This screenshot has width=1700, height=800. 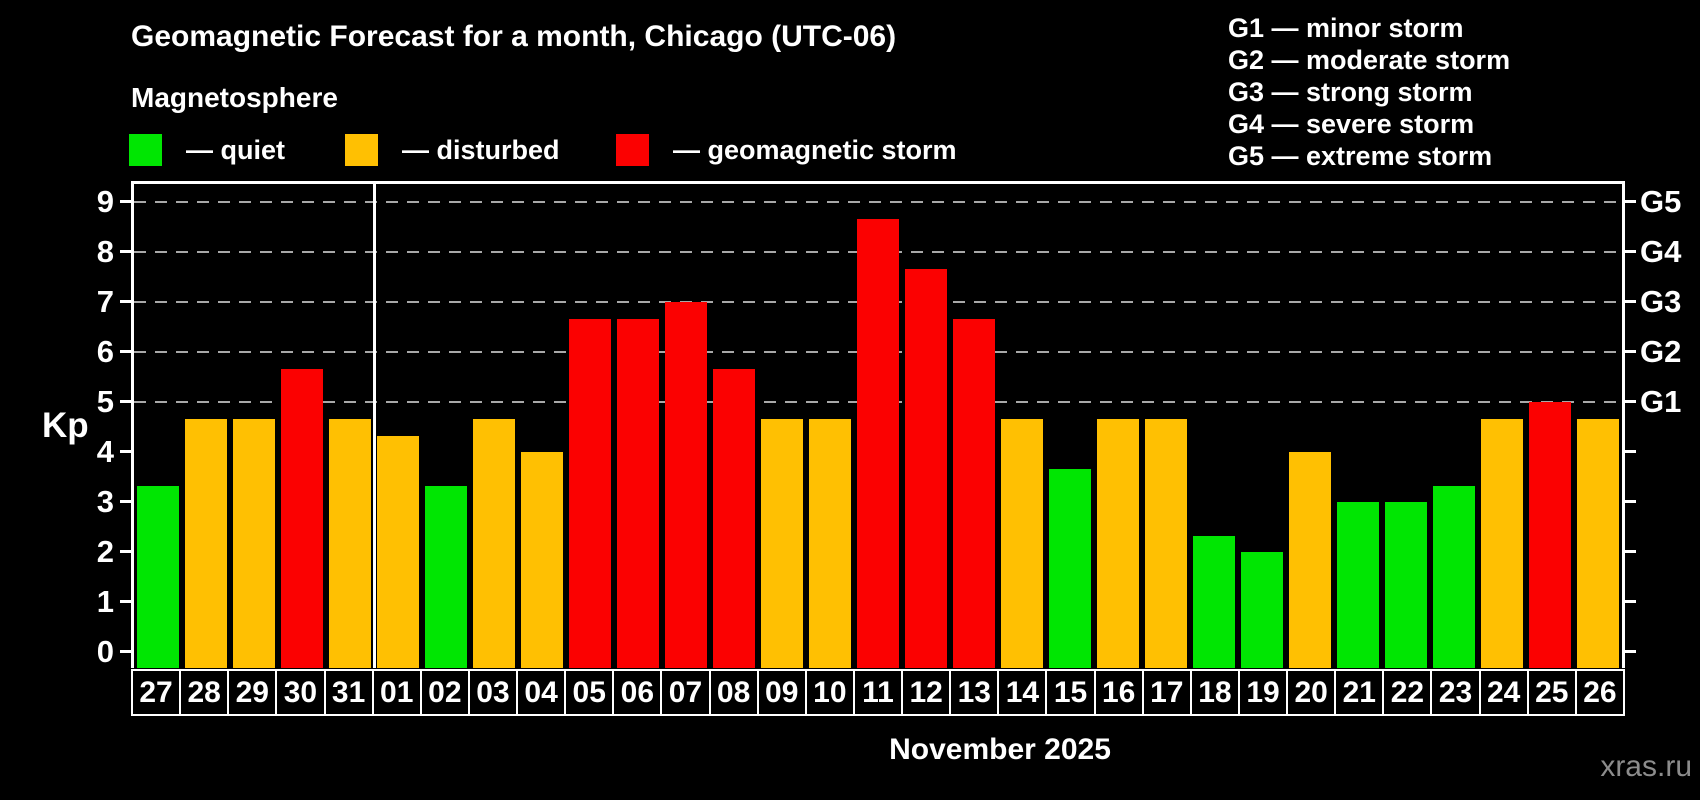 What do you see at coordinates (1646, 766) in the screenshot?
I see `watermark: xras.ru` at bounding box center [1646, 766].